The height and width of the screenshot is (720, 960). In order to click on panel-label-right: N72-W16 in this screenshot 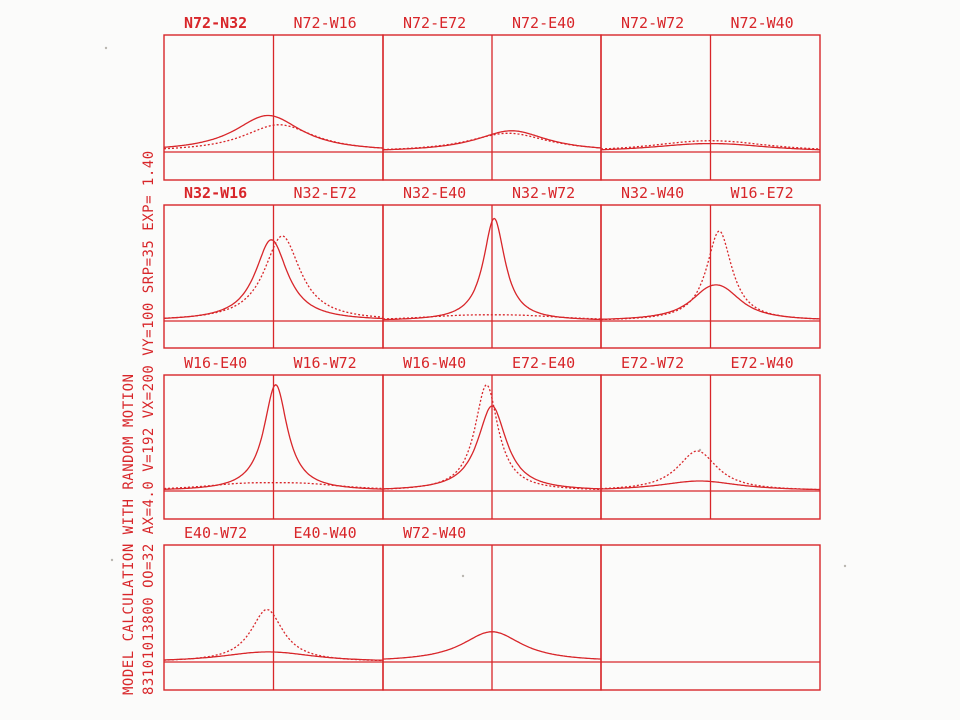, I will do `click(325, 23)`.